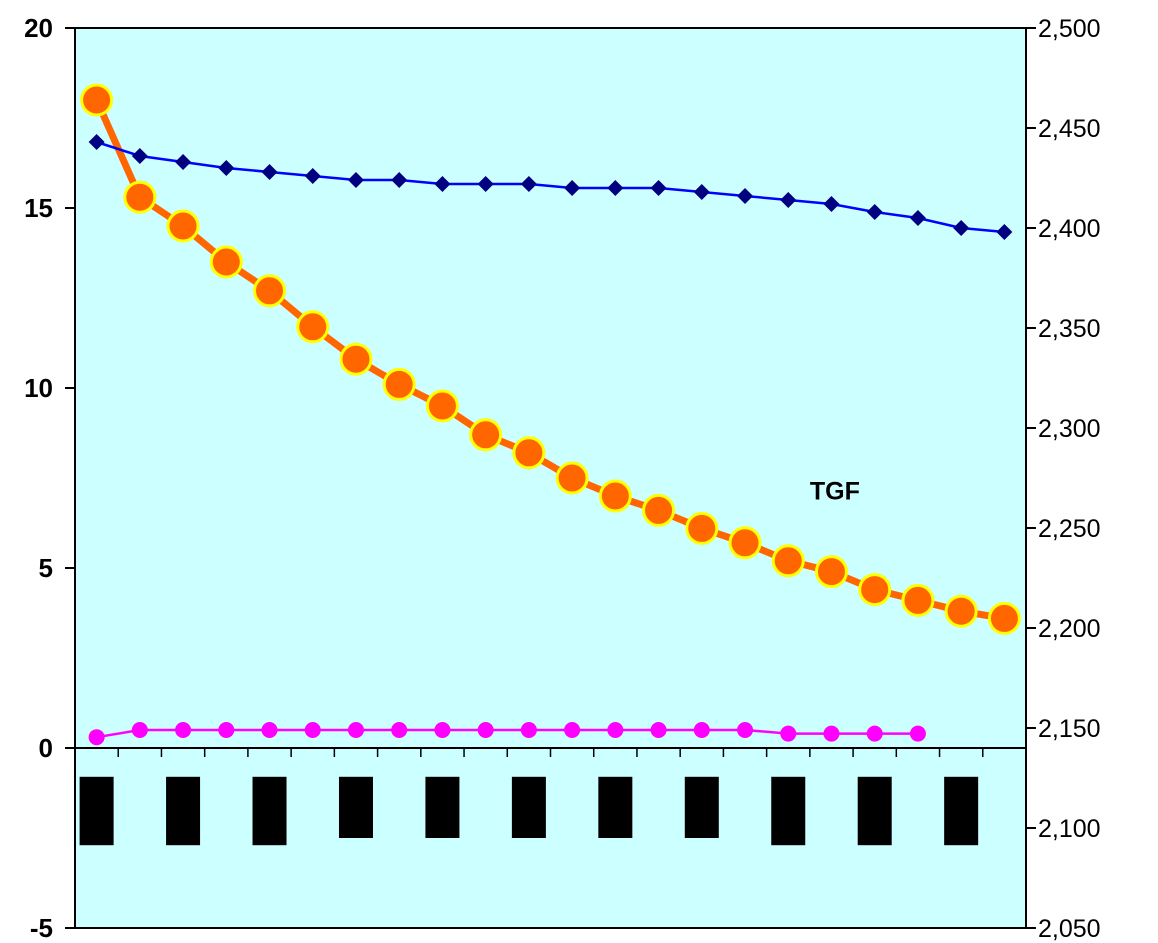 The width and height of the screenshot is (1158, 943). Describe the element at coordinates (1069, 129) in the screenshot. I see `y-right-tick-label: 2,450` at that location.